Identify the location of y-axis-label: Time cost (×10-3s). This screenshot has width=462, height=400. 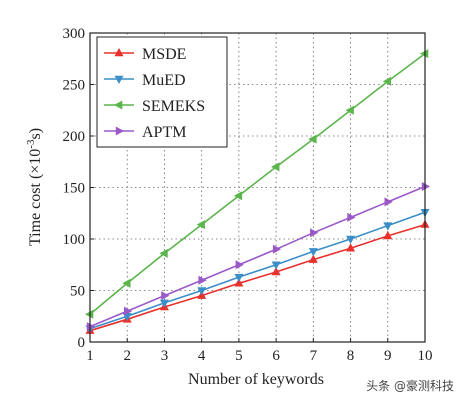
(34, 187).